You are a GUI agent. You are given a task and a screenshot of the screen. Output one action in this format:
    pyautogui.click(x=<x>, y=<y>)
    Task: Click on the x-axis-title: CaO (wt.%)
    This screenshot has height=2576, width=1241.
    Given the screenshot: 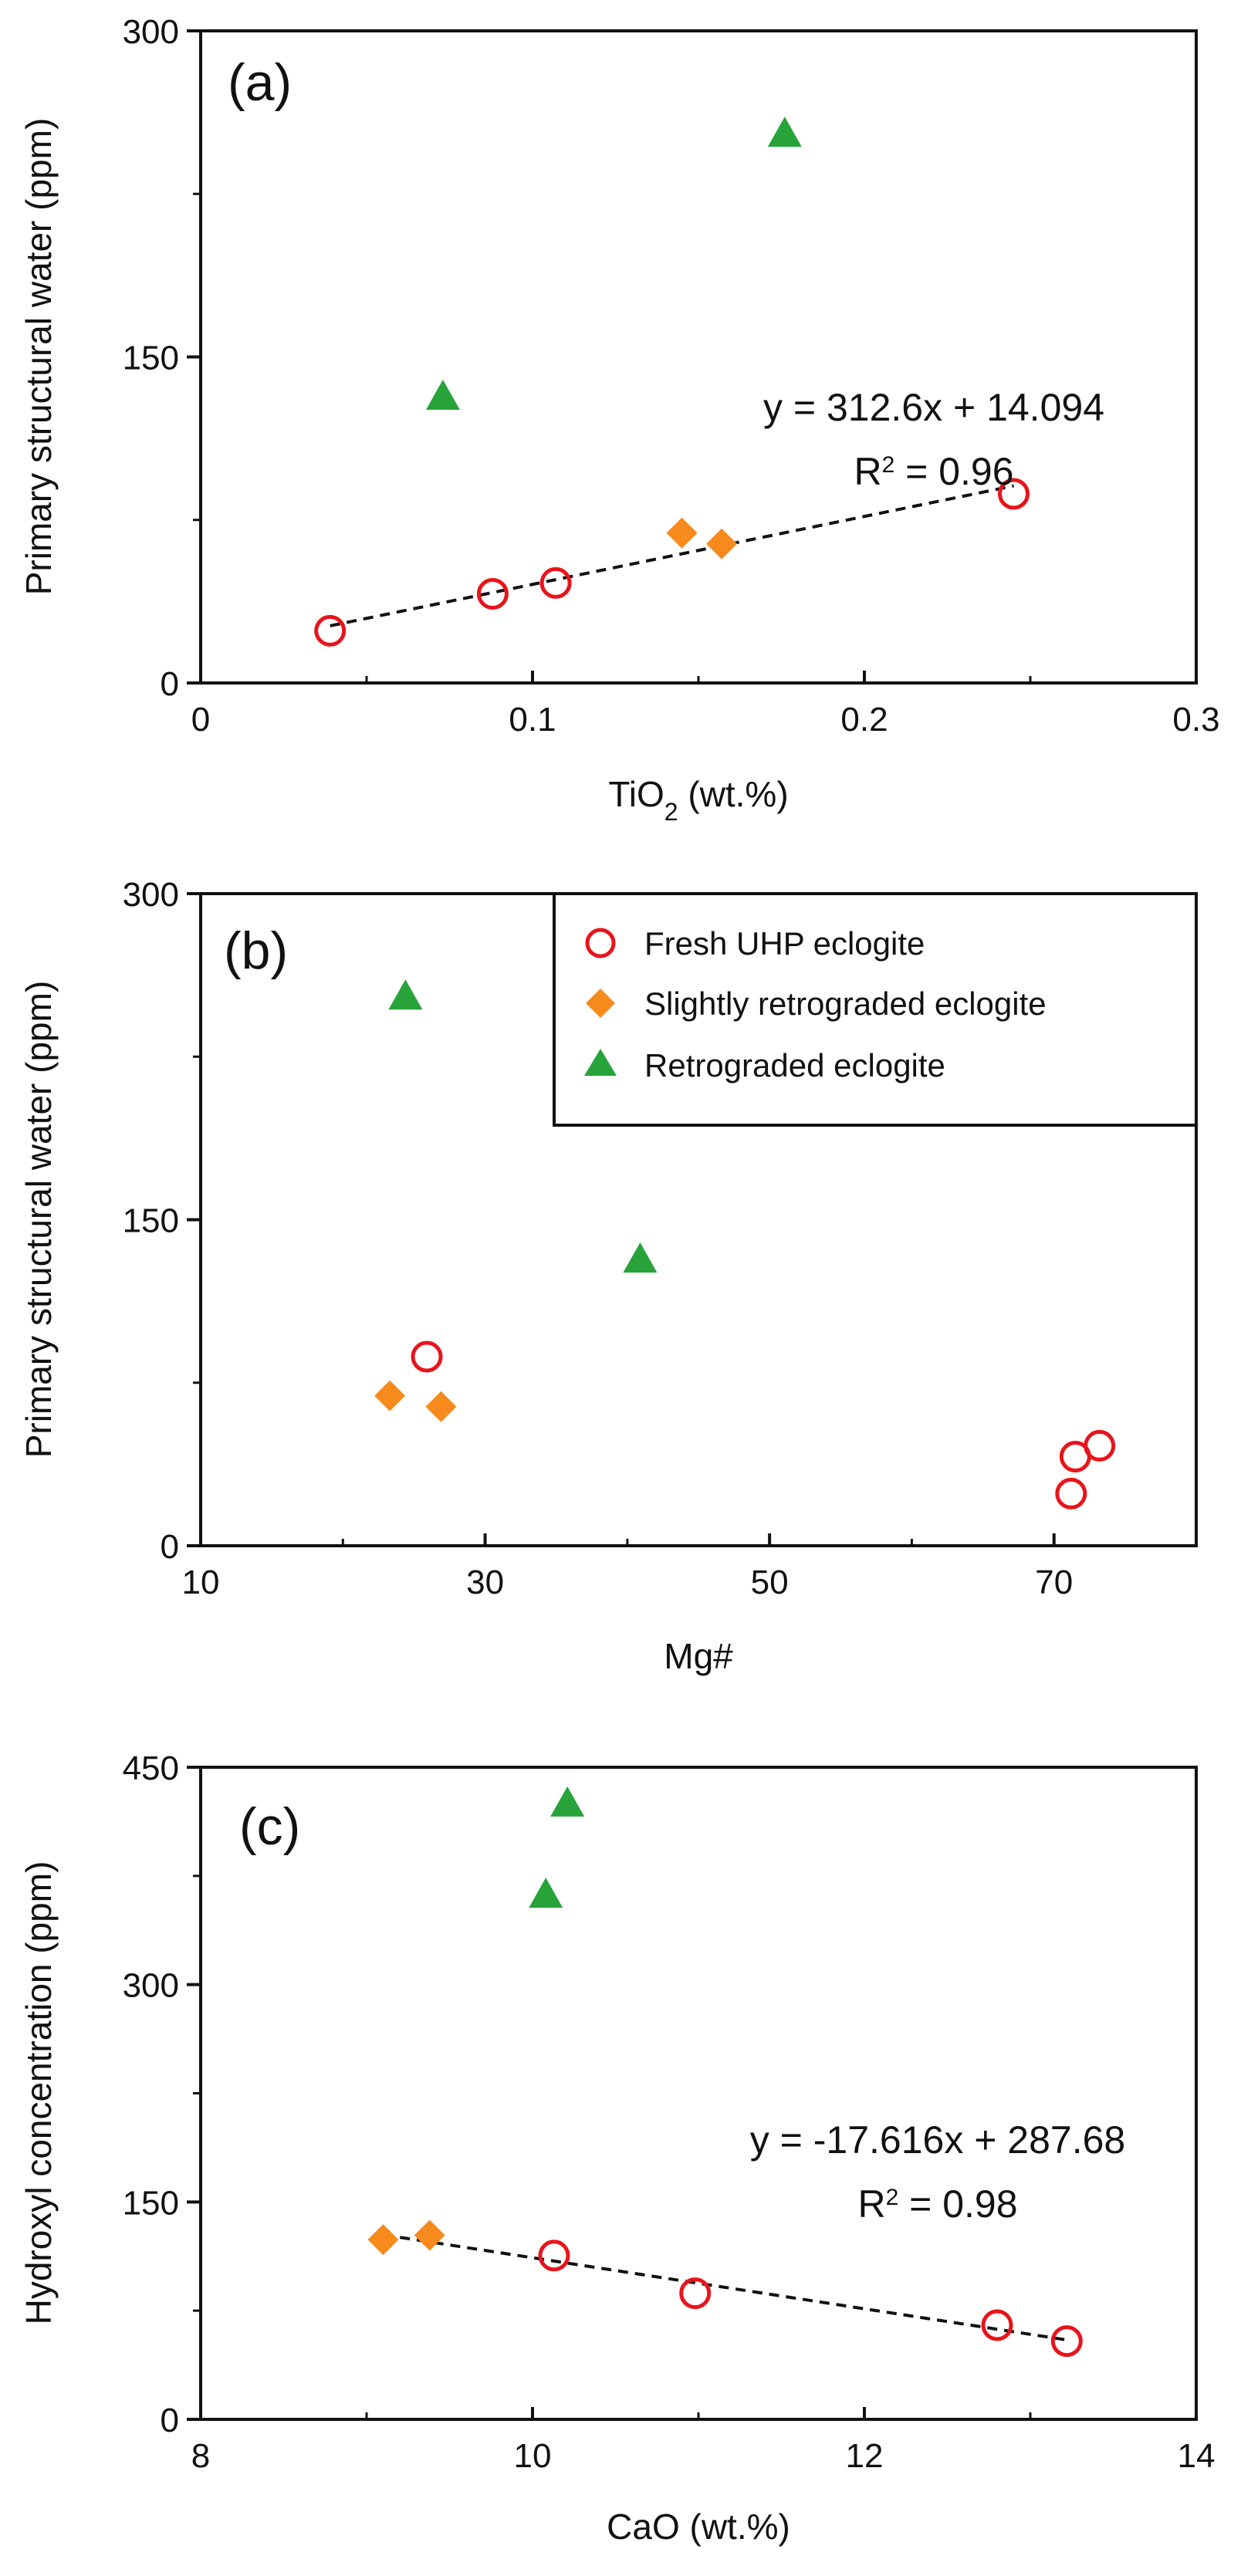 What is the action you would take?
    pyautogui.click(x=699, y=2527)
    